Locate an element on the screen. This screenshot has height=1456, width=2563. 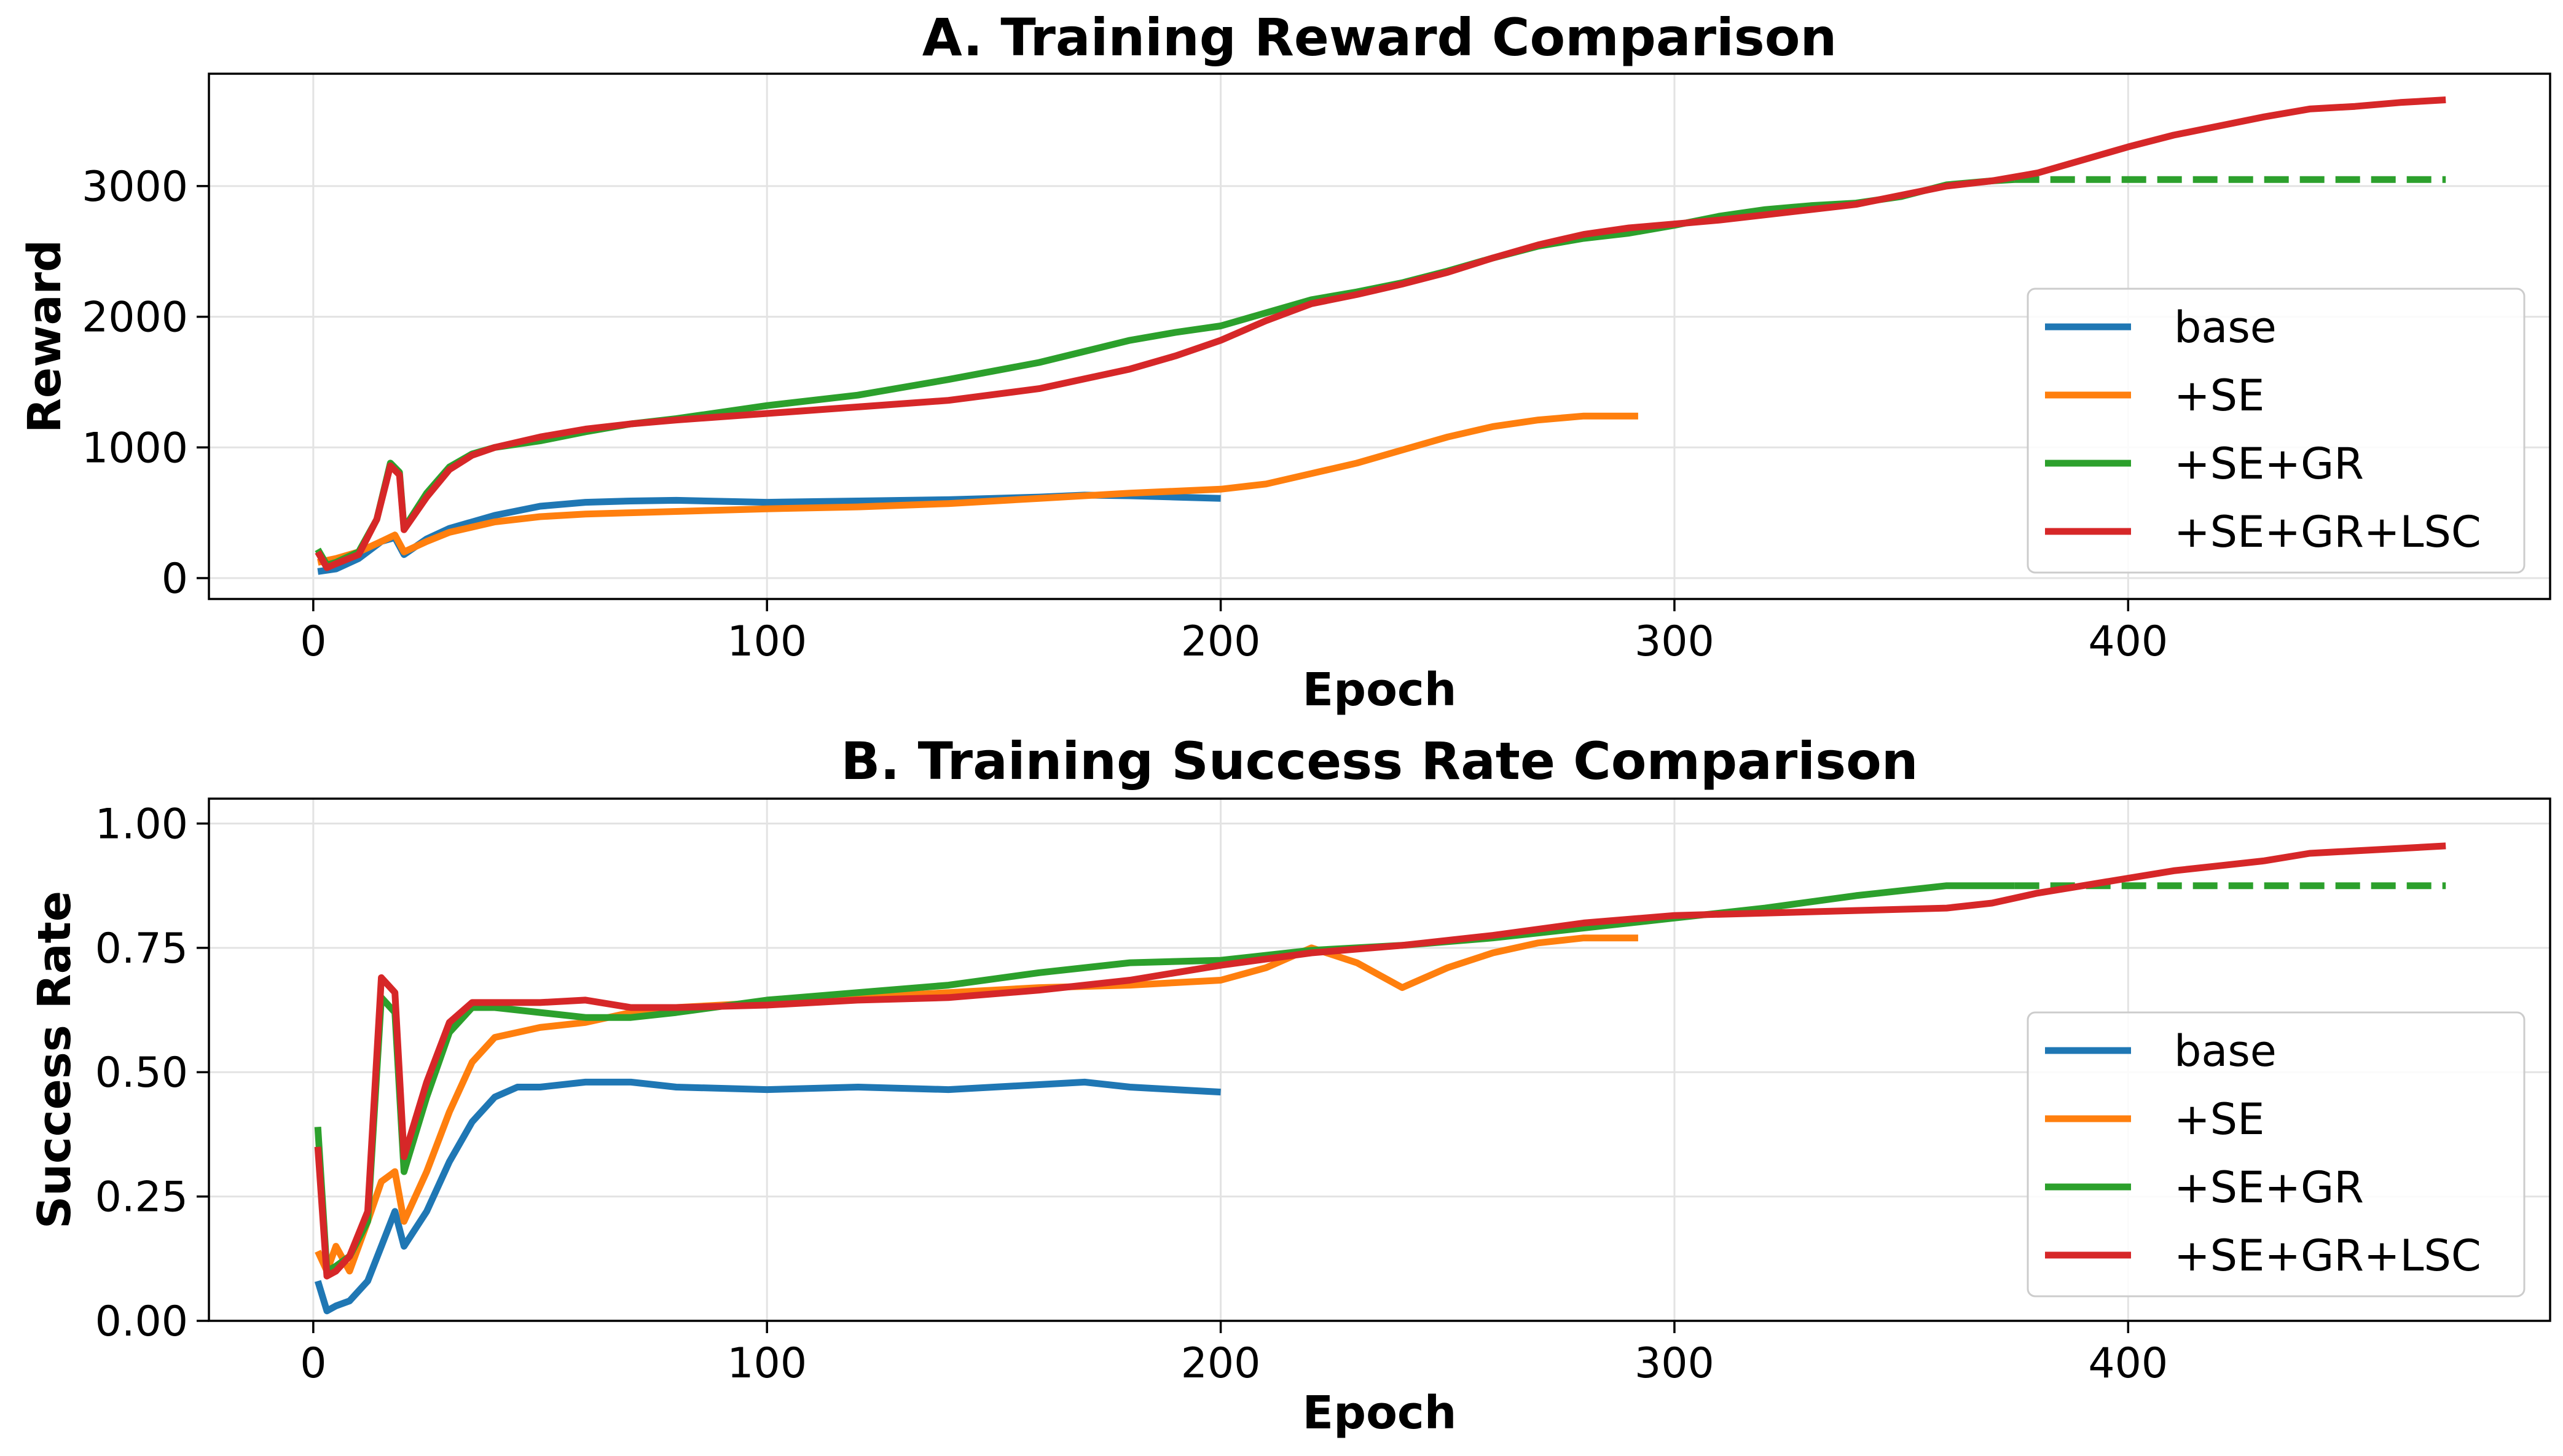
y-tick-label: 1.00 is located at coordinates (142, 824).